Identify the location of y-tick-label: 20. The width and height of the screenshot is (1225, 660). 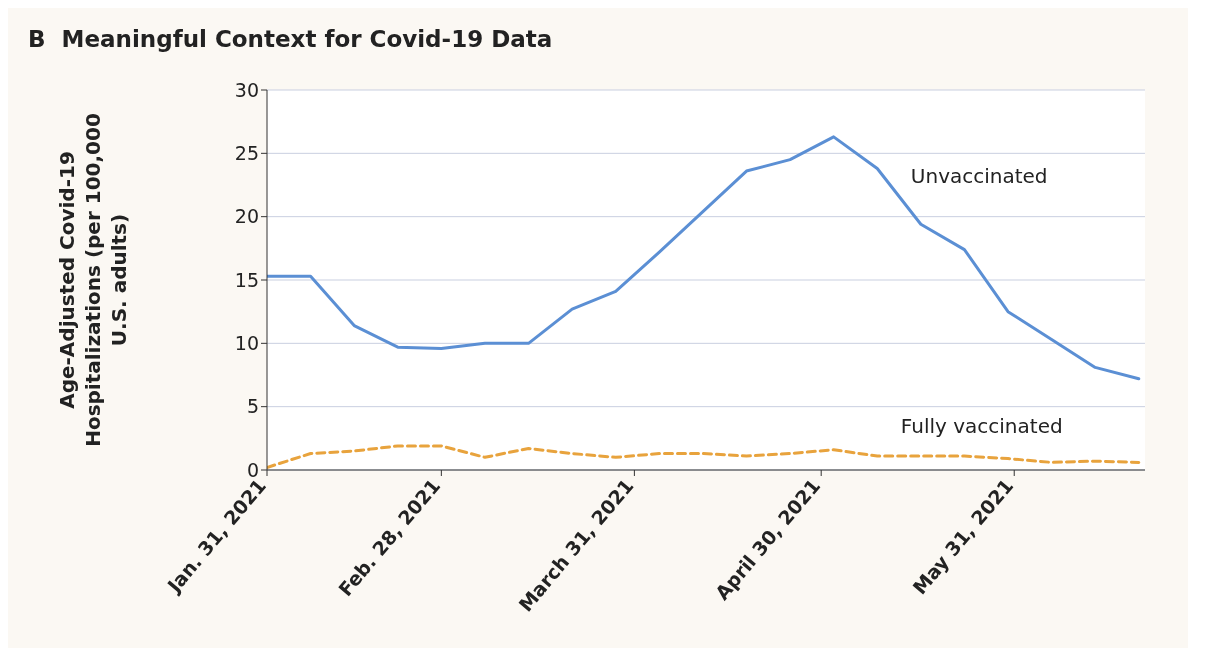
(246, 216).